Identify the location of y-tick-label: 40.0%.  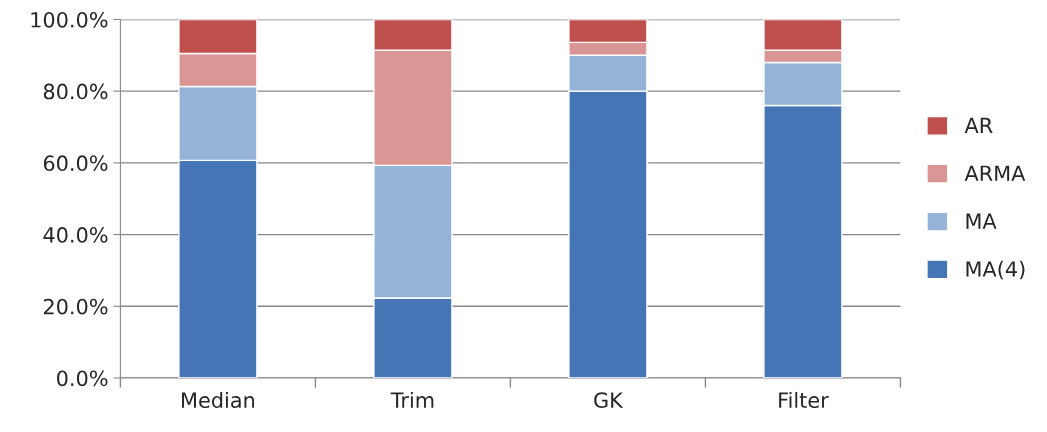
(75, 235).